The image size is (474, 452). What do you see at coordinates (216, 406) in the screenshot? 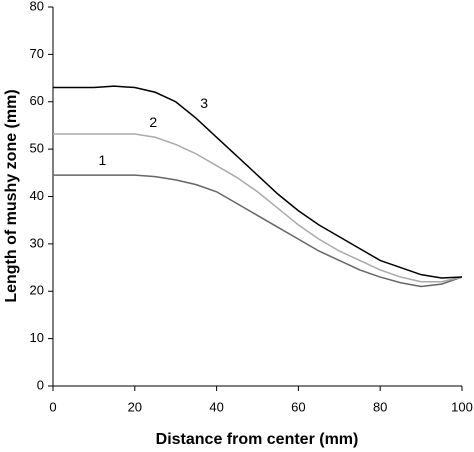
I see `x-tick-label: 40` at bounding box center [216, 406].